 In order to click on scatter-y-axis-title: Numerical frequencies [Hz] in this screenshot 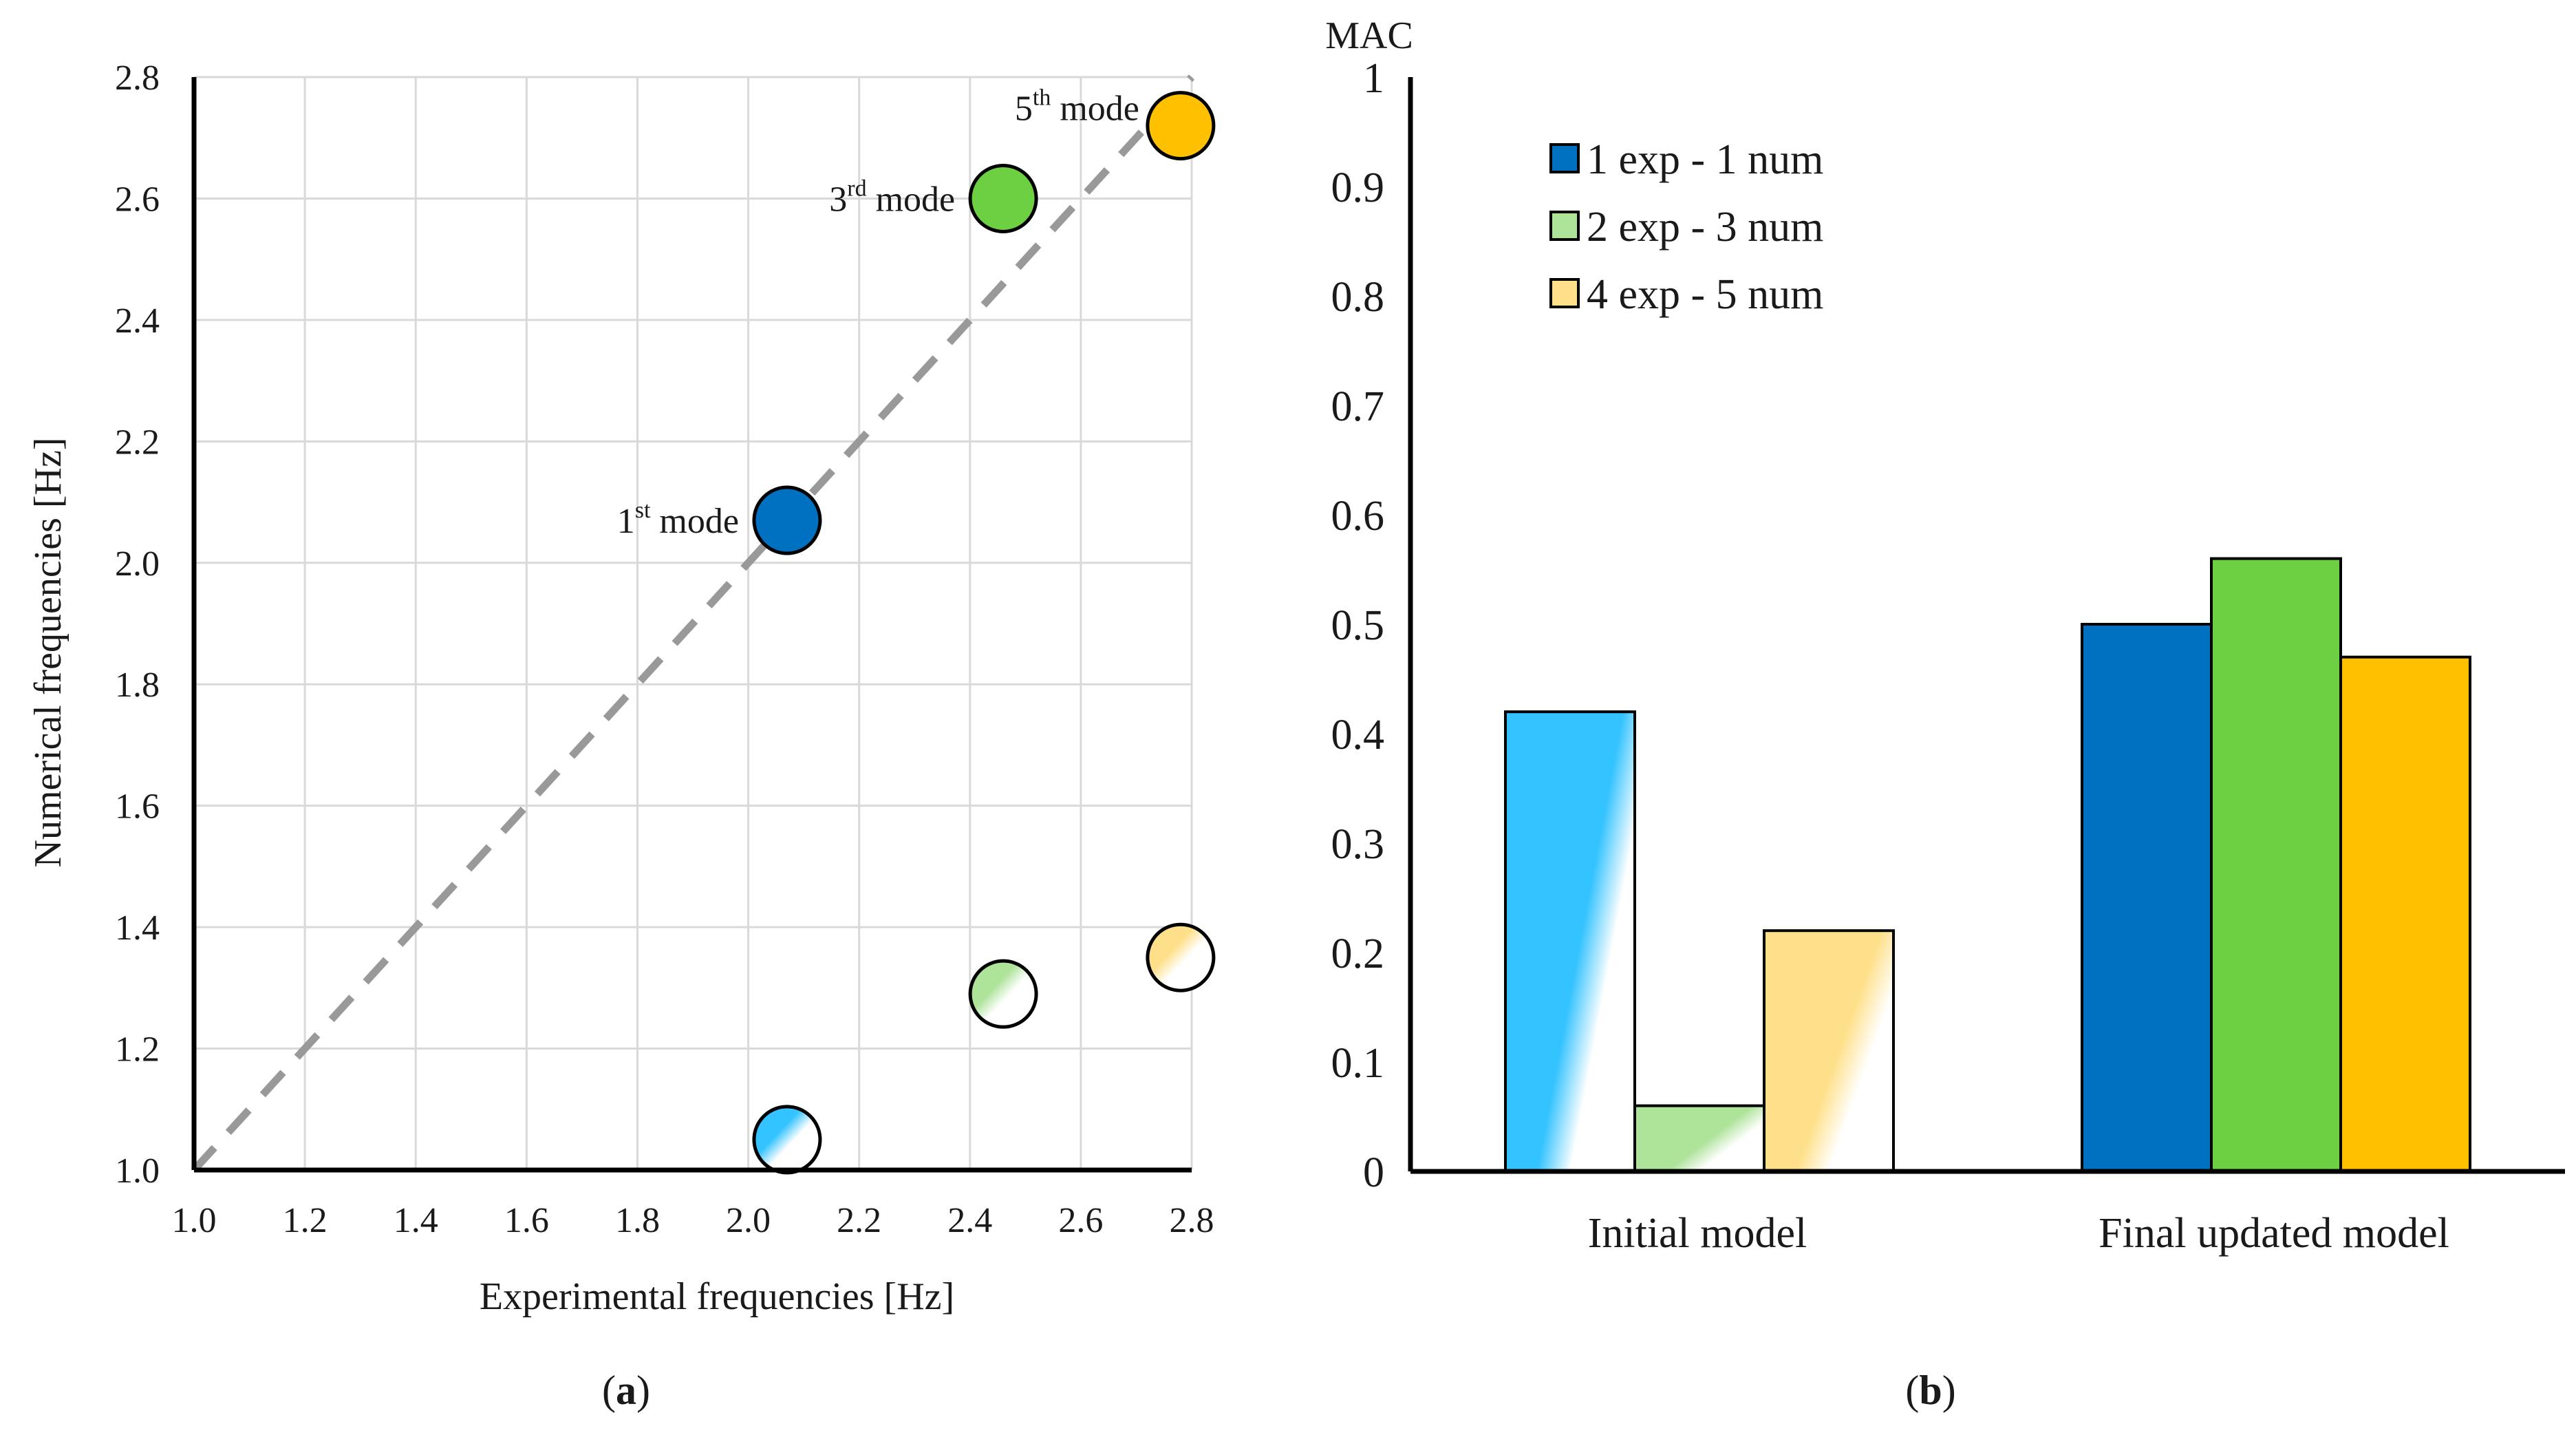, I will do `click(48, 653)`.